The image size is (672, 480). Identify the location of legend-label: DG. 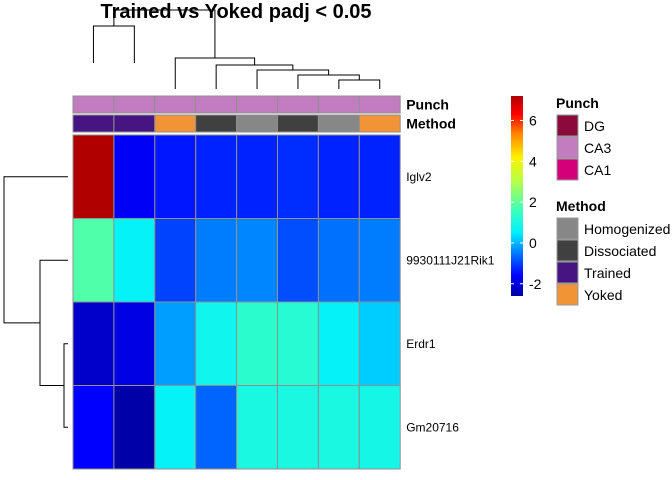
(594, 126).